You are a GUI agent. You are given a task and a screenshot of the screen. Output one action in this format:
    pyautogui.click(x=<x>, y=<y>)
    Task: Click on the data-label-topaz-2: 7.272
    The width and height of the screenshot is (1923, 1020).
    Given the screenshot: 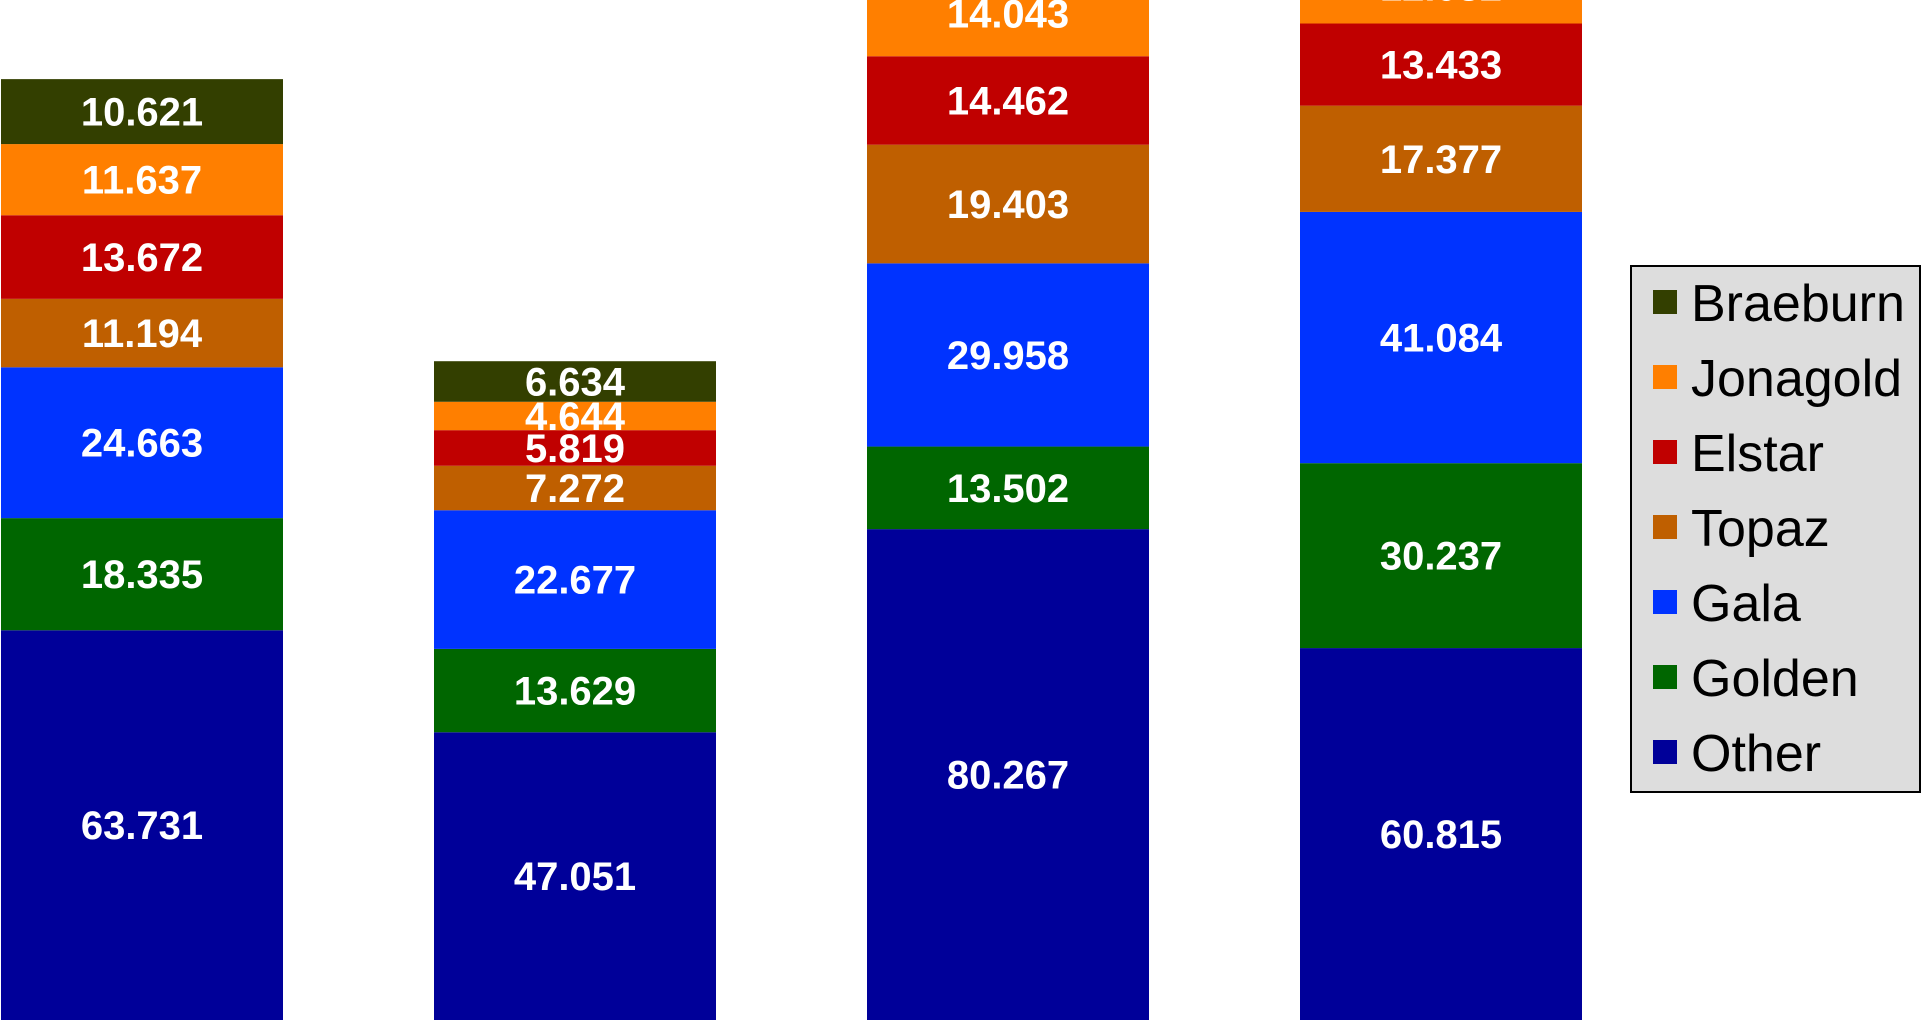 What is the action you would take?
    pyautogui.click(x=575, y=489)
    